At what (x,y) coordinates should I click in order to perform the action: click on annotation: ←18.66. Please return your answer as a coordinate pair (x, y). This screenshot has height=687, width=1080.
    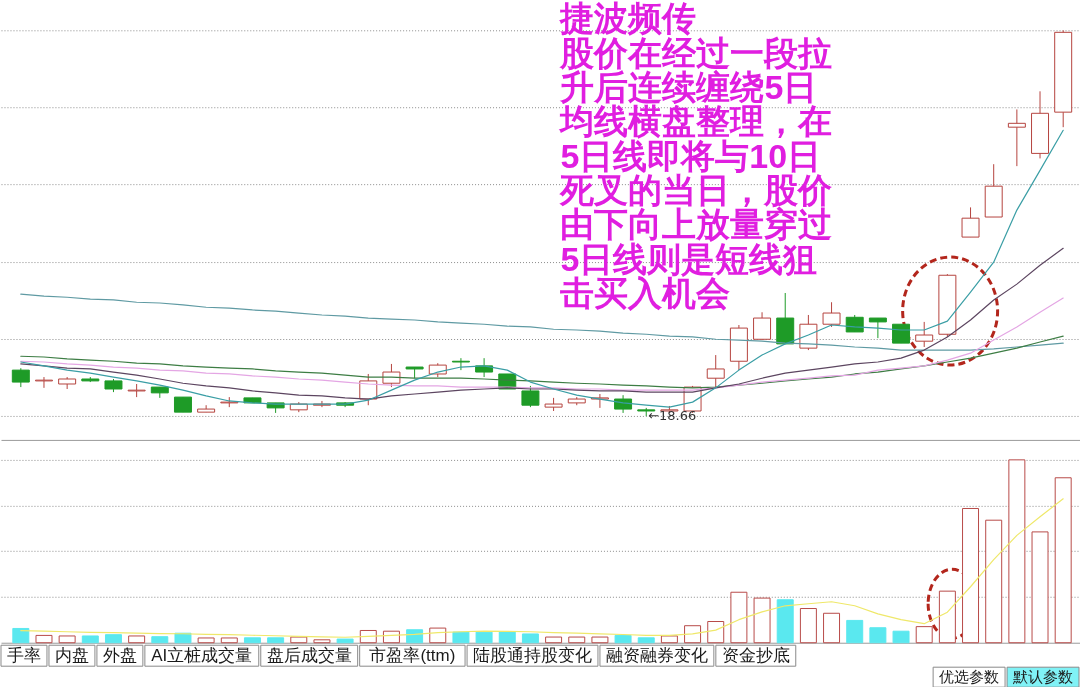
    Looking at the image, I should click on (672, 415).